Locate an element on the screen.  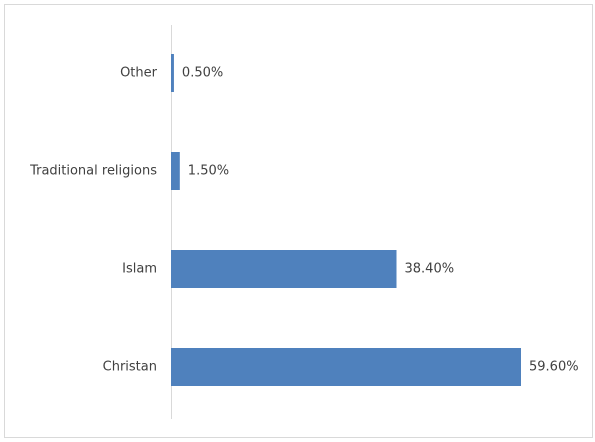
value-label-islam: 38.40% is located at coordinates (430, 269).